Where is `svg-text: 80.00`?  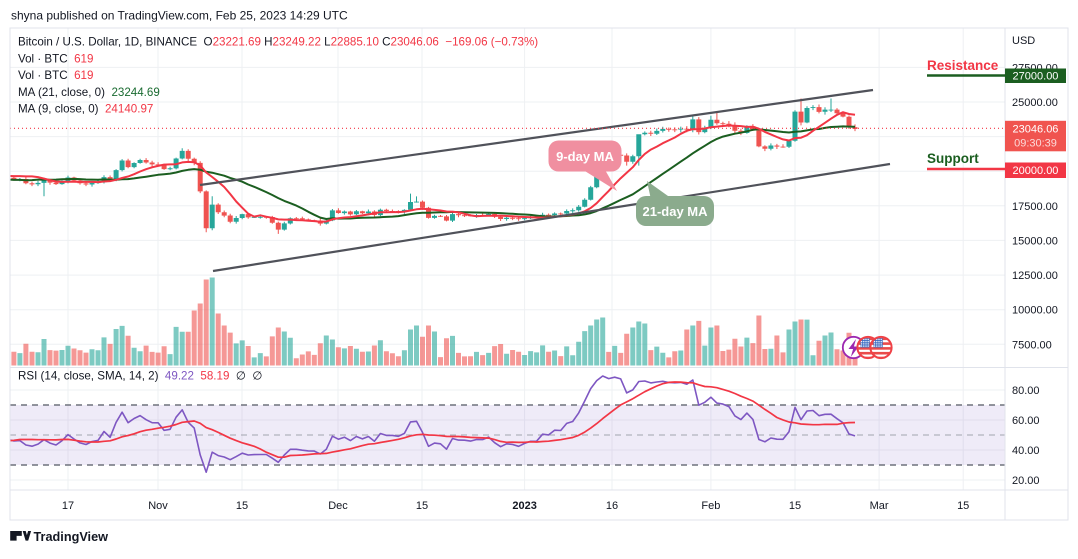 svg-text: 80.00 is located at coordinates (1026, 391).